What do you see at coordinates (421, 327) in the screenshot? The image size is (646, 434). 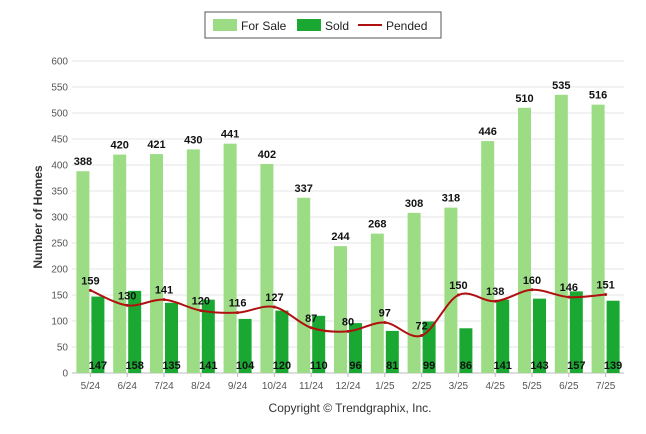 I see `data-label-pended: 72` at bounding box center [421, 327].